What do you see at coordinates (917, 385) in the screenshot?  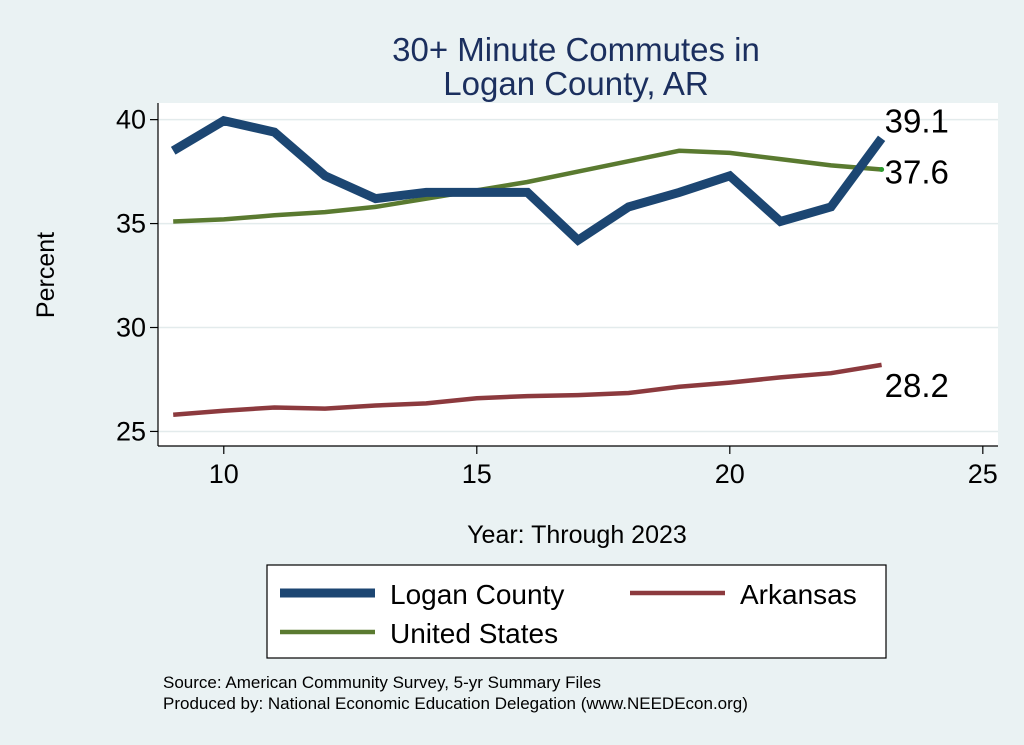 I see `end-label-arkansas: 28.2` at bounding box center [917, 385].